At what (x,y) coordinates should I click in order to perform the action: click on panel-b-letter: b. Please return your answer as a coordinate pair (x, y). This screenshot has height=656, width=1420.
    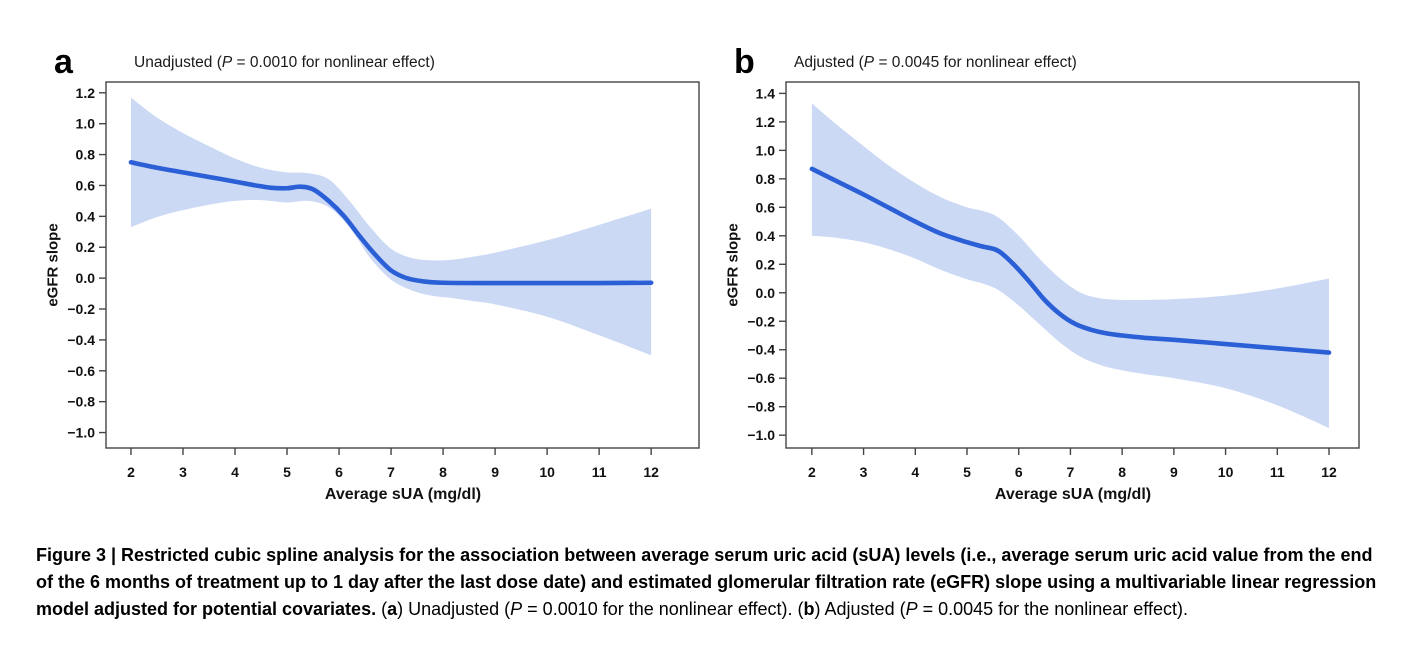
    Looking at the image, I should click on (744, 62).